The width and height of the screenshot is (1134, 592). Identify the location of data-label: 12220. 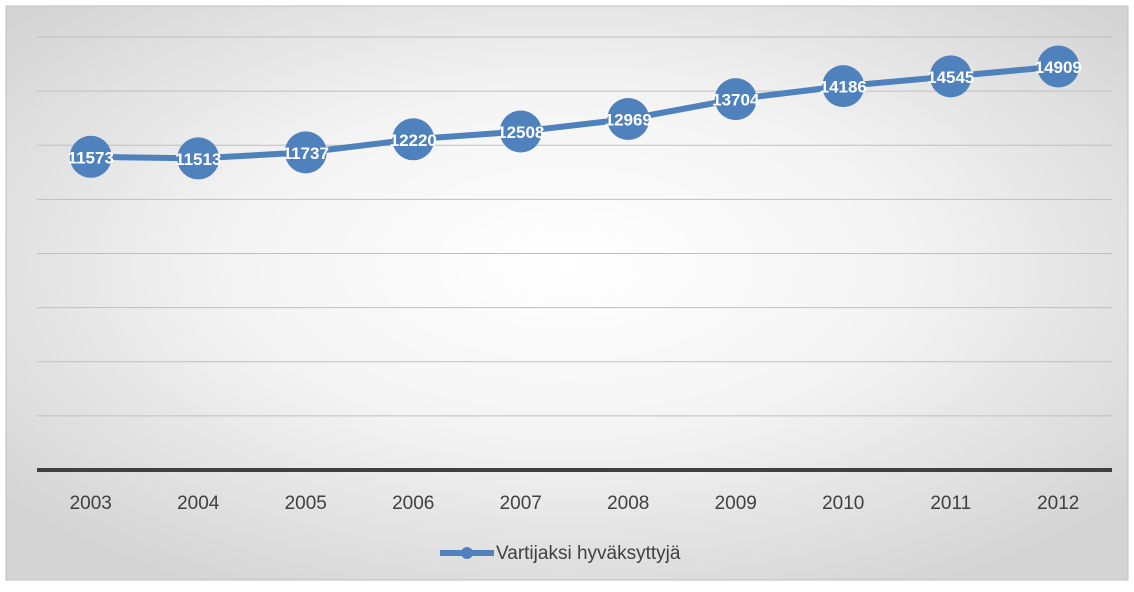
(413, 140).